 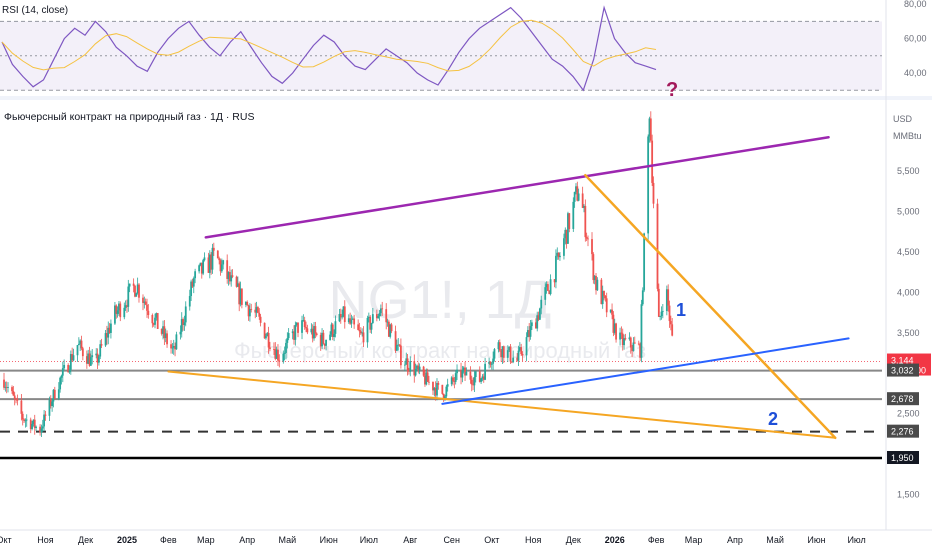 I want to click on pane-separator, so click(x=466, y=98).